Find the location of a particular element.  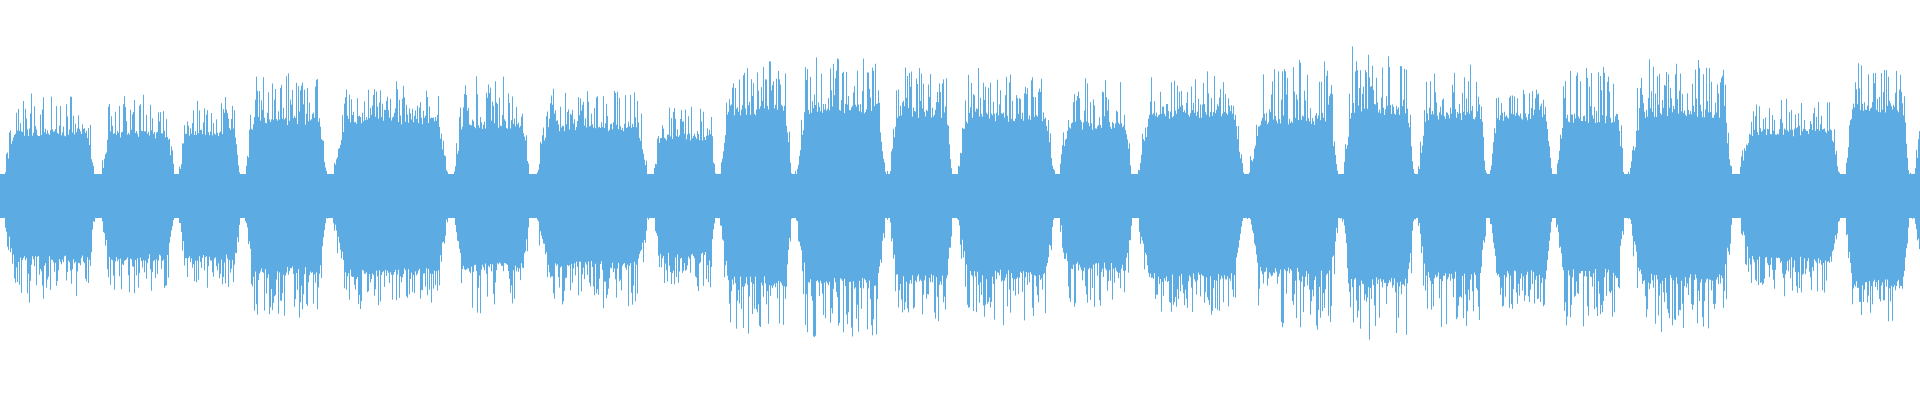

waveform-core is located at coordinates (960, 196).